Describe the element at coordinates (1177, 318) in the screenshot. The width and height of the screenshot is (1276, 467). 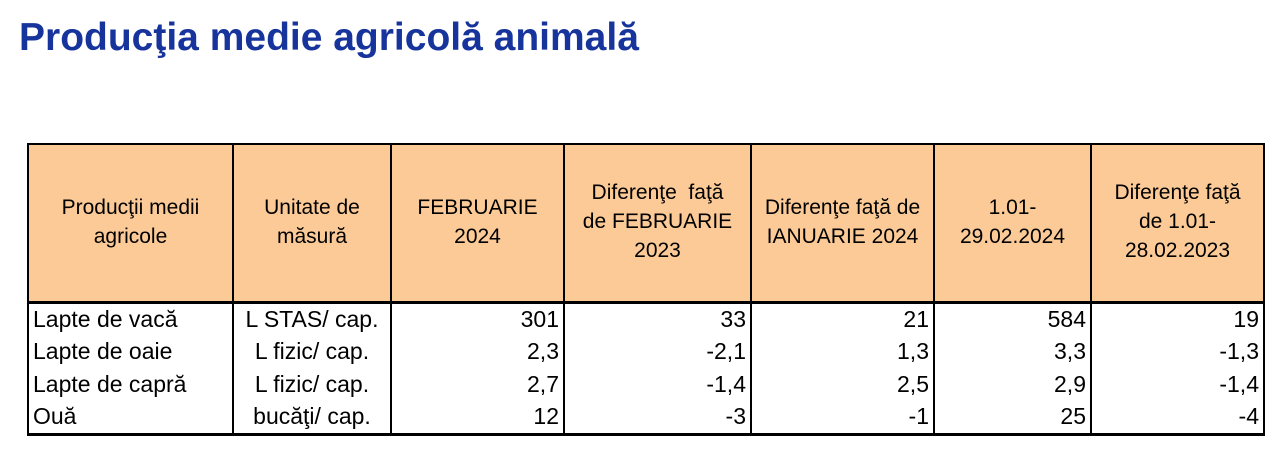
I see `value-cell: 19` at that location.